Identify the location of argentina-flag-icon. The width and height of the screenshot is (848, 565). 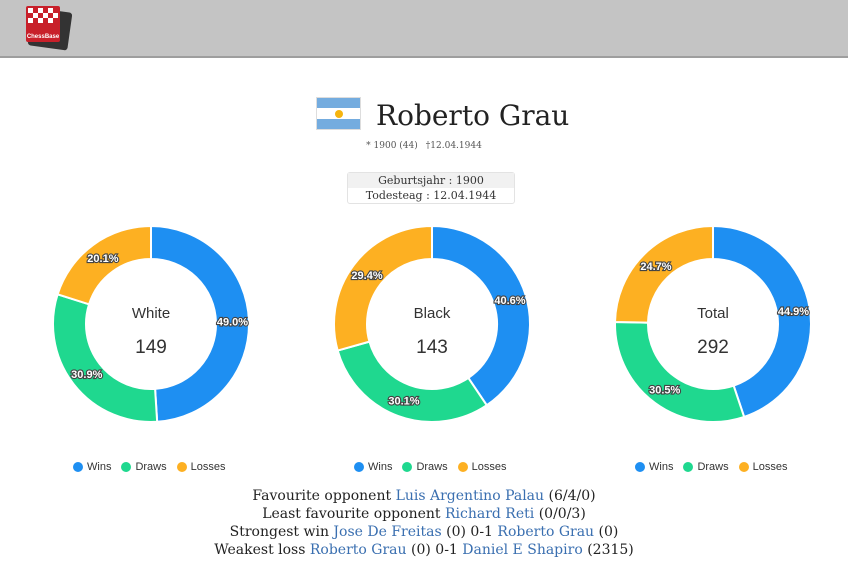
(338, 113).